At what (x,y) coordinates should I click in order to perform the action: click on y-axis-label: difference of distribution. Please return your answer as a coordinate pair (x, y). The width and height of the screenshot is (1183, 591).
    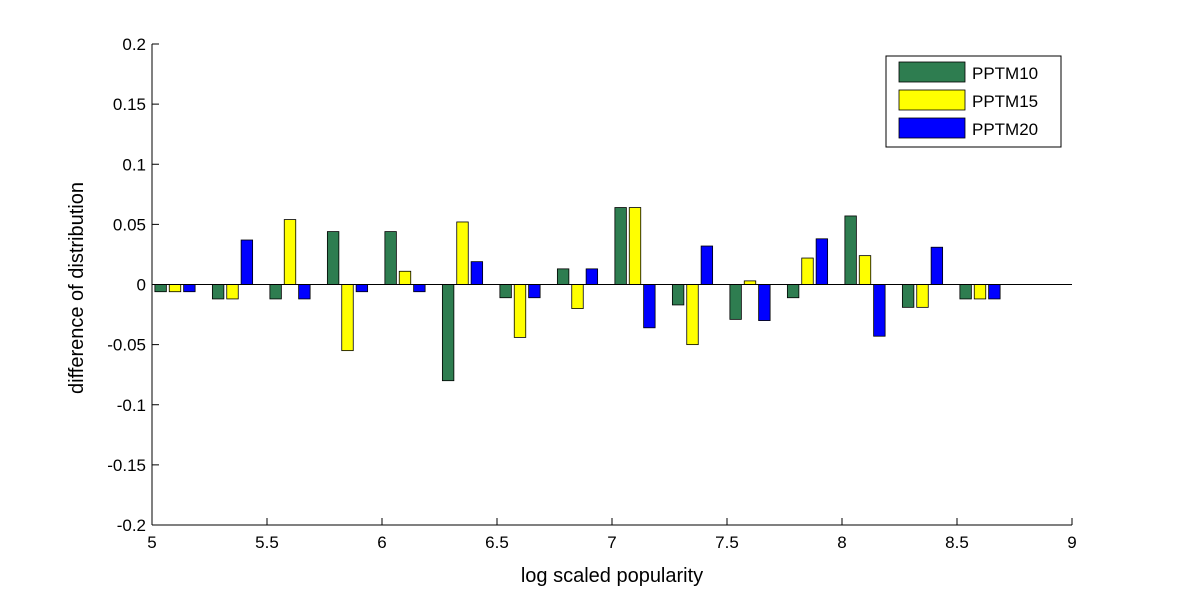
    Looking at the image, I should click on (77, 288).